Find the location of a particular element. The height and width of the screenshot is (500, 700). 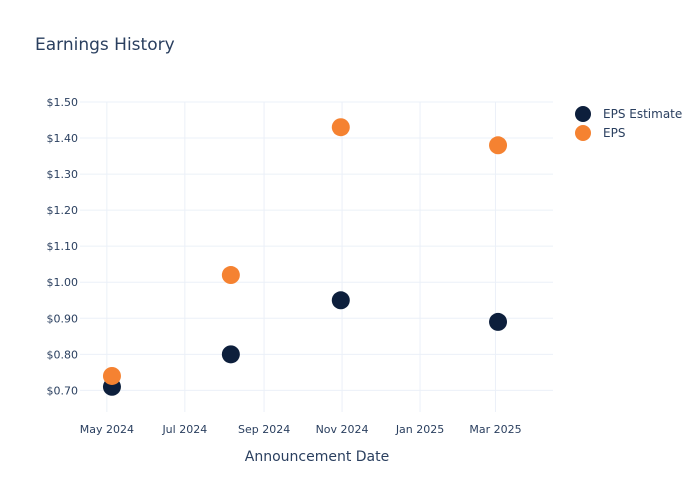

y-tick-label: $1.00 is located at coordinates (63, 282).